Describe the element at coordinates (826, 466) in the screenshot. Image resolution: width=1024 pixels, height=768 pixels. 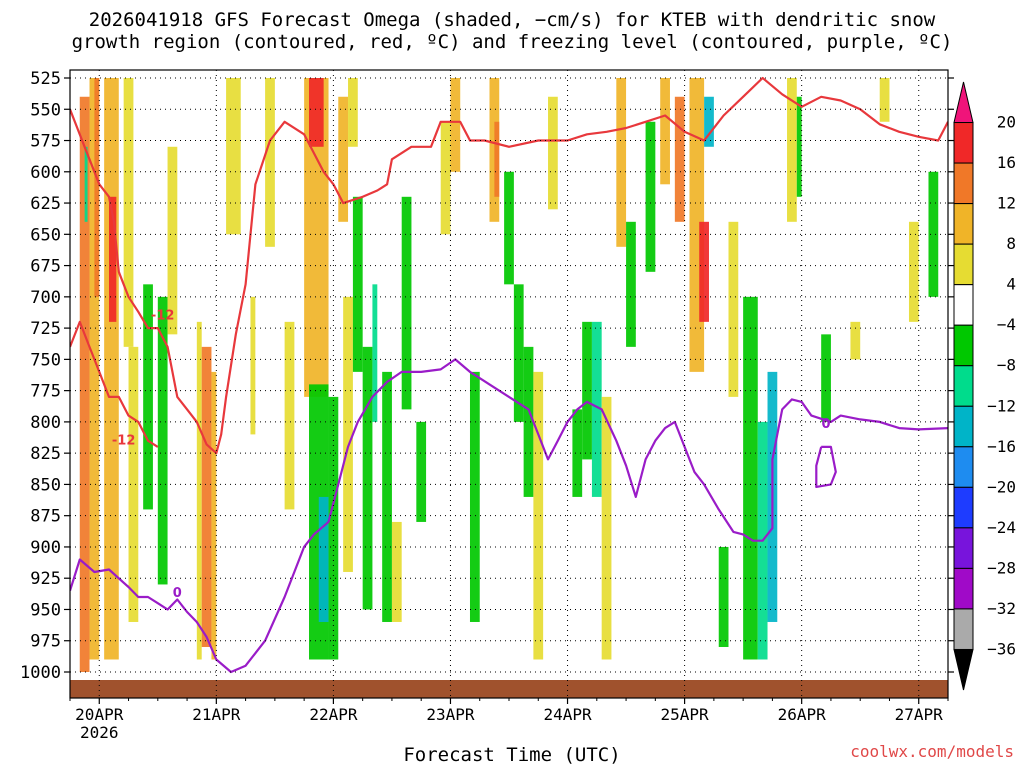
I see `contour-0c` at that location.